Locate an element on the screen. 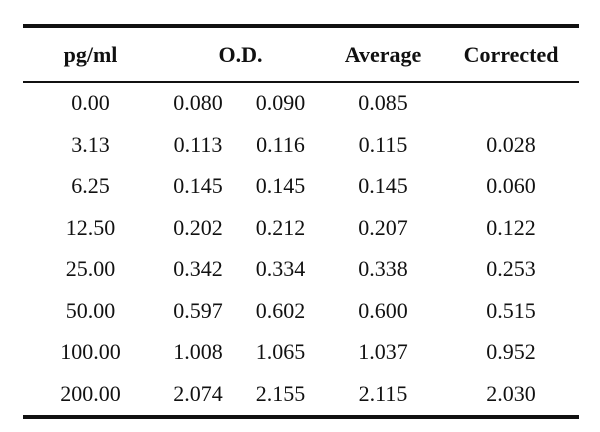 This screenshot has height=432, width=600. table-row: 12.50 0.202 0.212 0.207 0.122 is located at coordinates (301, 228).